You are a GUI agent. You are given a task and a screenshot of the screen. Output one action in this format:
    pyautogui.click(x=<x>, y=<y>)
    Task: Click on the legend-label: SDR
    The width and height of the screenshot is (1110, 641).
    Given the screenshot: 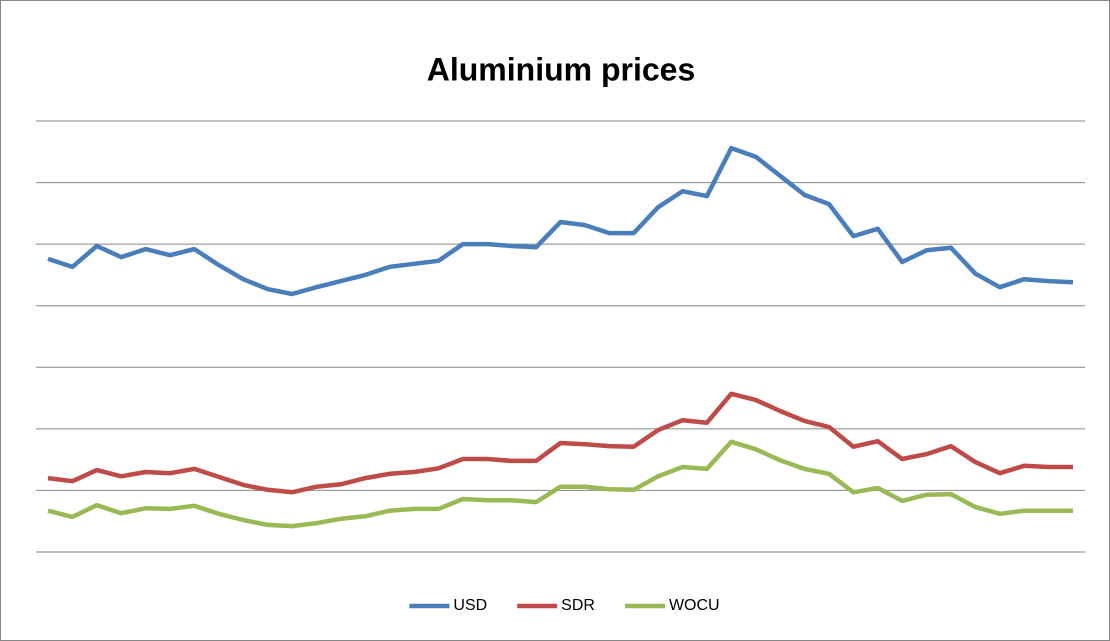 What is the action you would take?
    pyautogui.click(x=578, y=605)
    